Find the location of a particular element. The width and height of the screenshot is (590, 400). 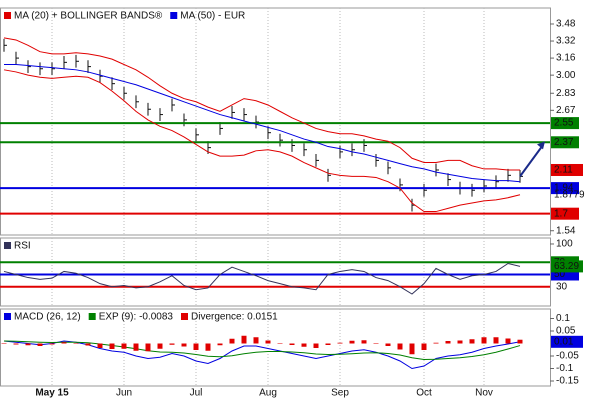

y-tick-label: 2.67 is located at coordinates (566, 110).